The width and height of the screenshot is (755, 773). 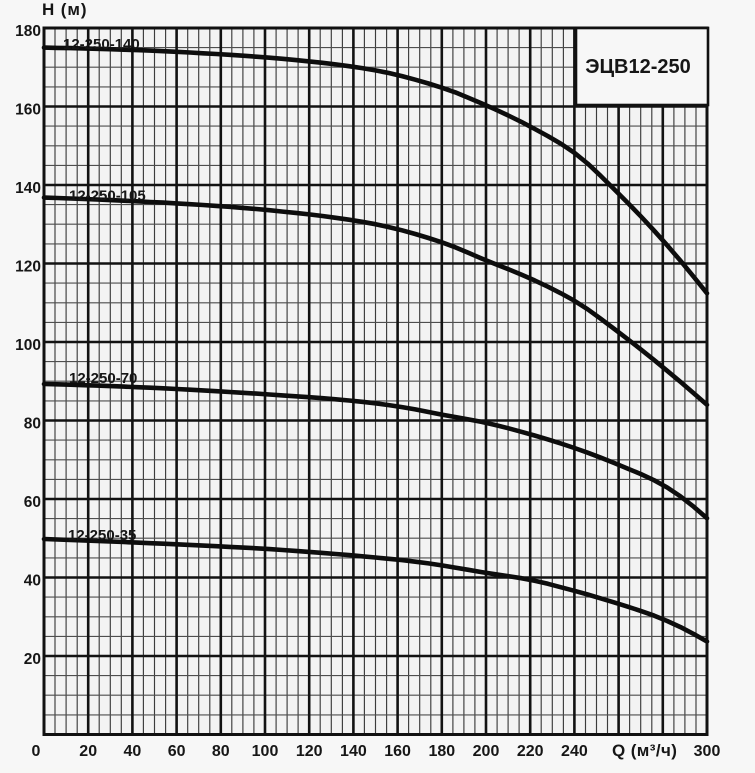 What do you see at coordinates (102, 535) in the screenshot?
I see `svg-text: 12-250-35` at bounding box center [102, 535].